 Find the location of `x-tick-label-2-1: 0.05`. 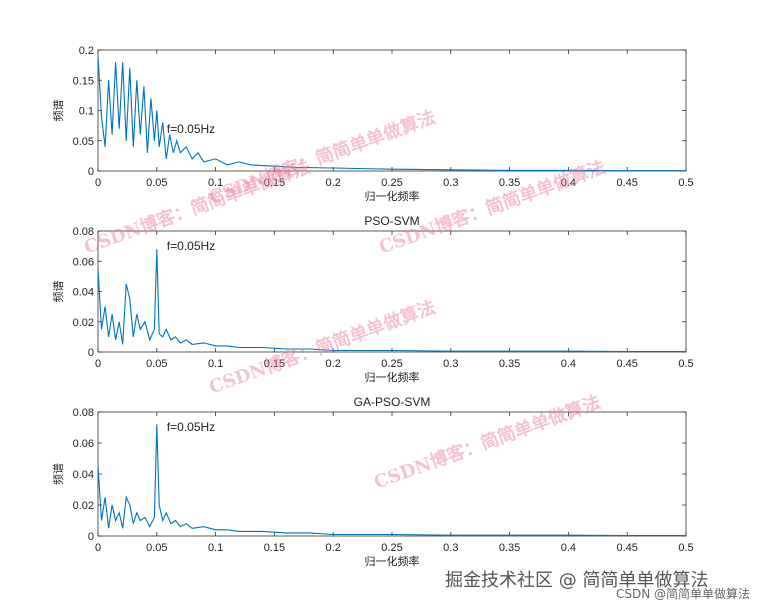

x-tick-label-2-1: 0.05 is located at coordinates (156, 364).